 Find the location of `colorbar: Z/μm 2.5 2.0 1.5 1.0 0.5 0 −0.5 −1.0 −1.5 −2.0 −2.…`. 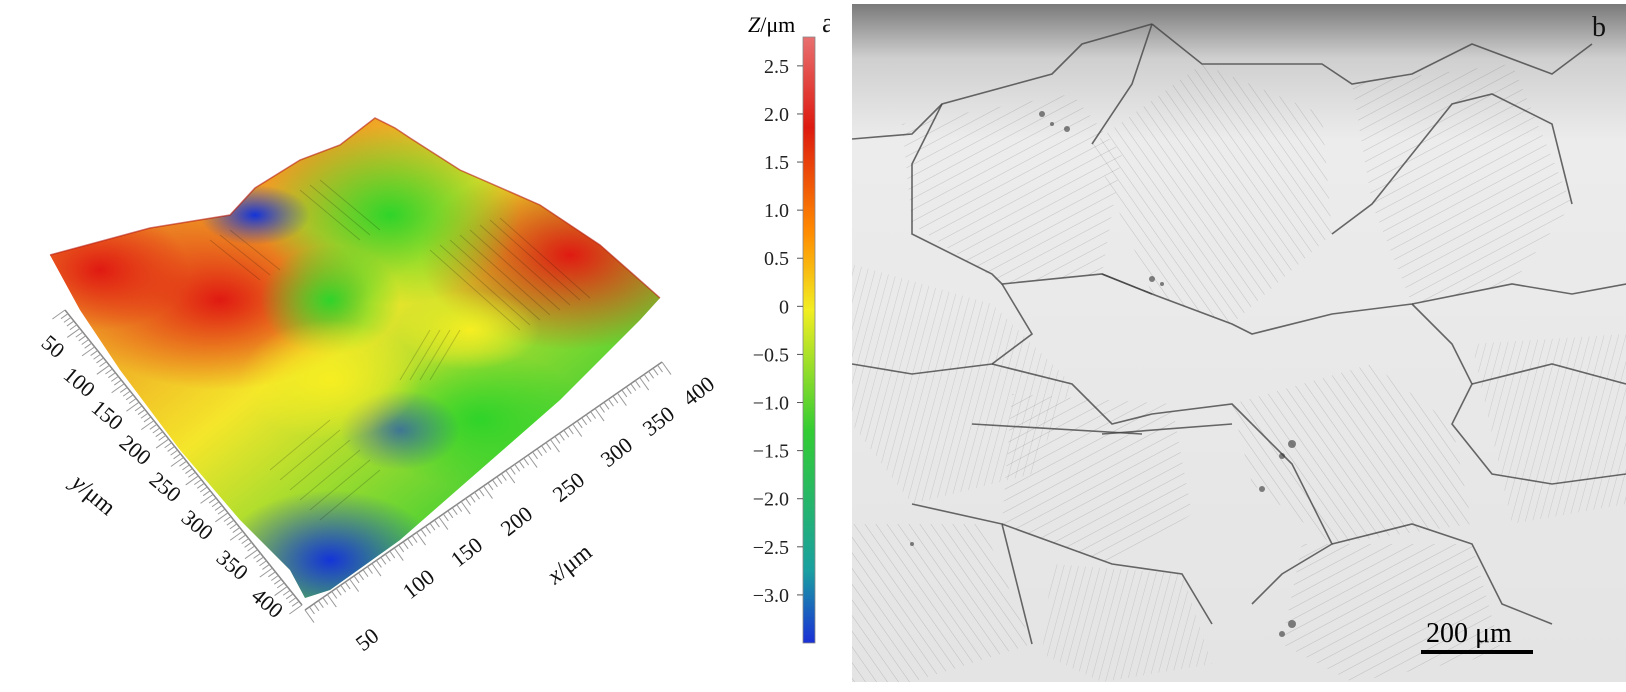

colorbar: Z/μm 2.5 2.0 1.5 1.0 0.5 0 −0.5 −1.0 −1.5 −2.0 −2.… is located at coordinates (782, 328).